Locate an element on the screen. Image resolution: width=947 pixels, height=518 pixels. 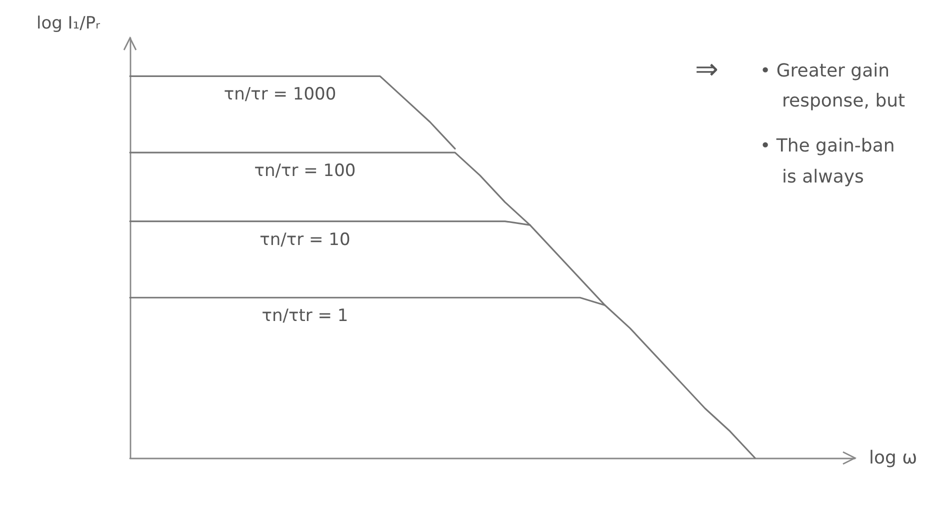
y-axis-title: log I₁/Pᵣ is located at coordinates (68, 24).